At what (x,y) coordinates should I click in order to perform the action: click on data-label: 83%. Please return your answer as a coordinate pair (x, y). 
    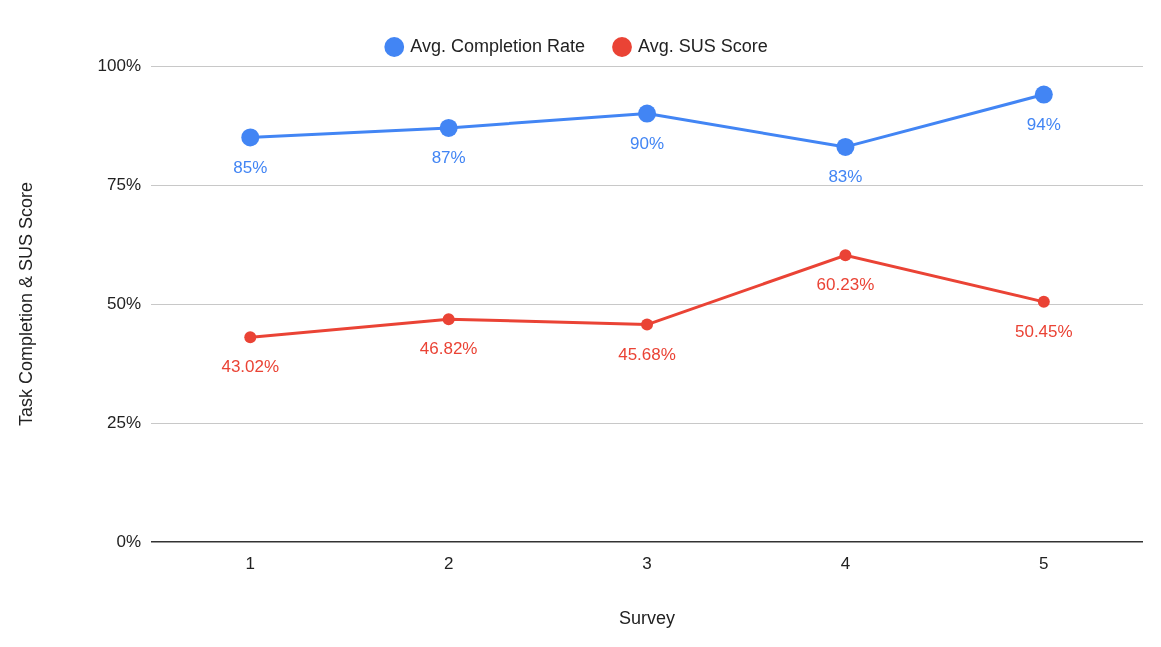
    Looking at the image, I should click on (845, 177).